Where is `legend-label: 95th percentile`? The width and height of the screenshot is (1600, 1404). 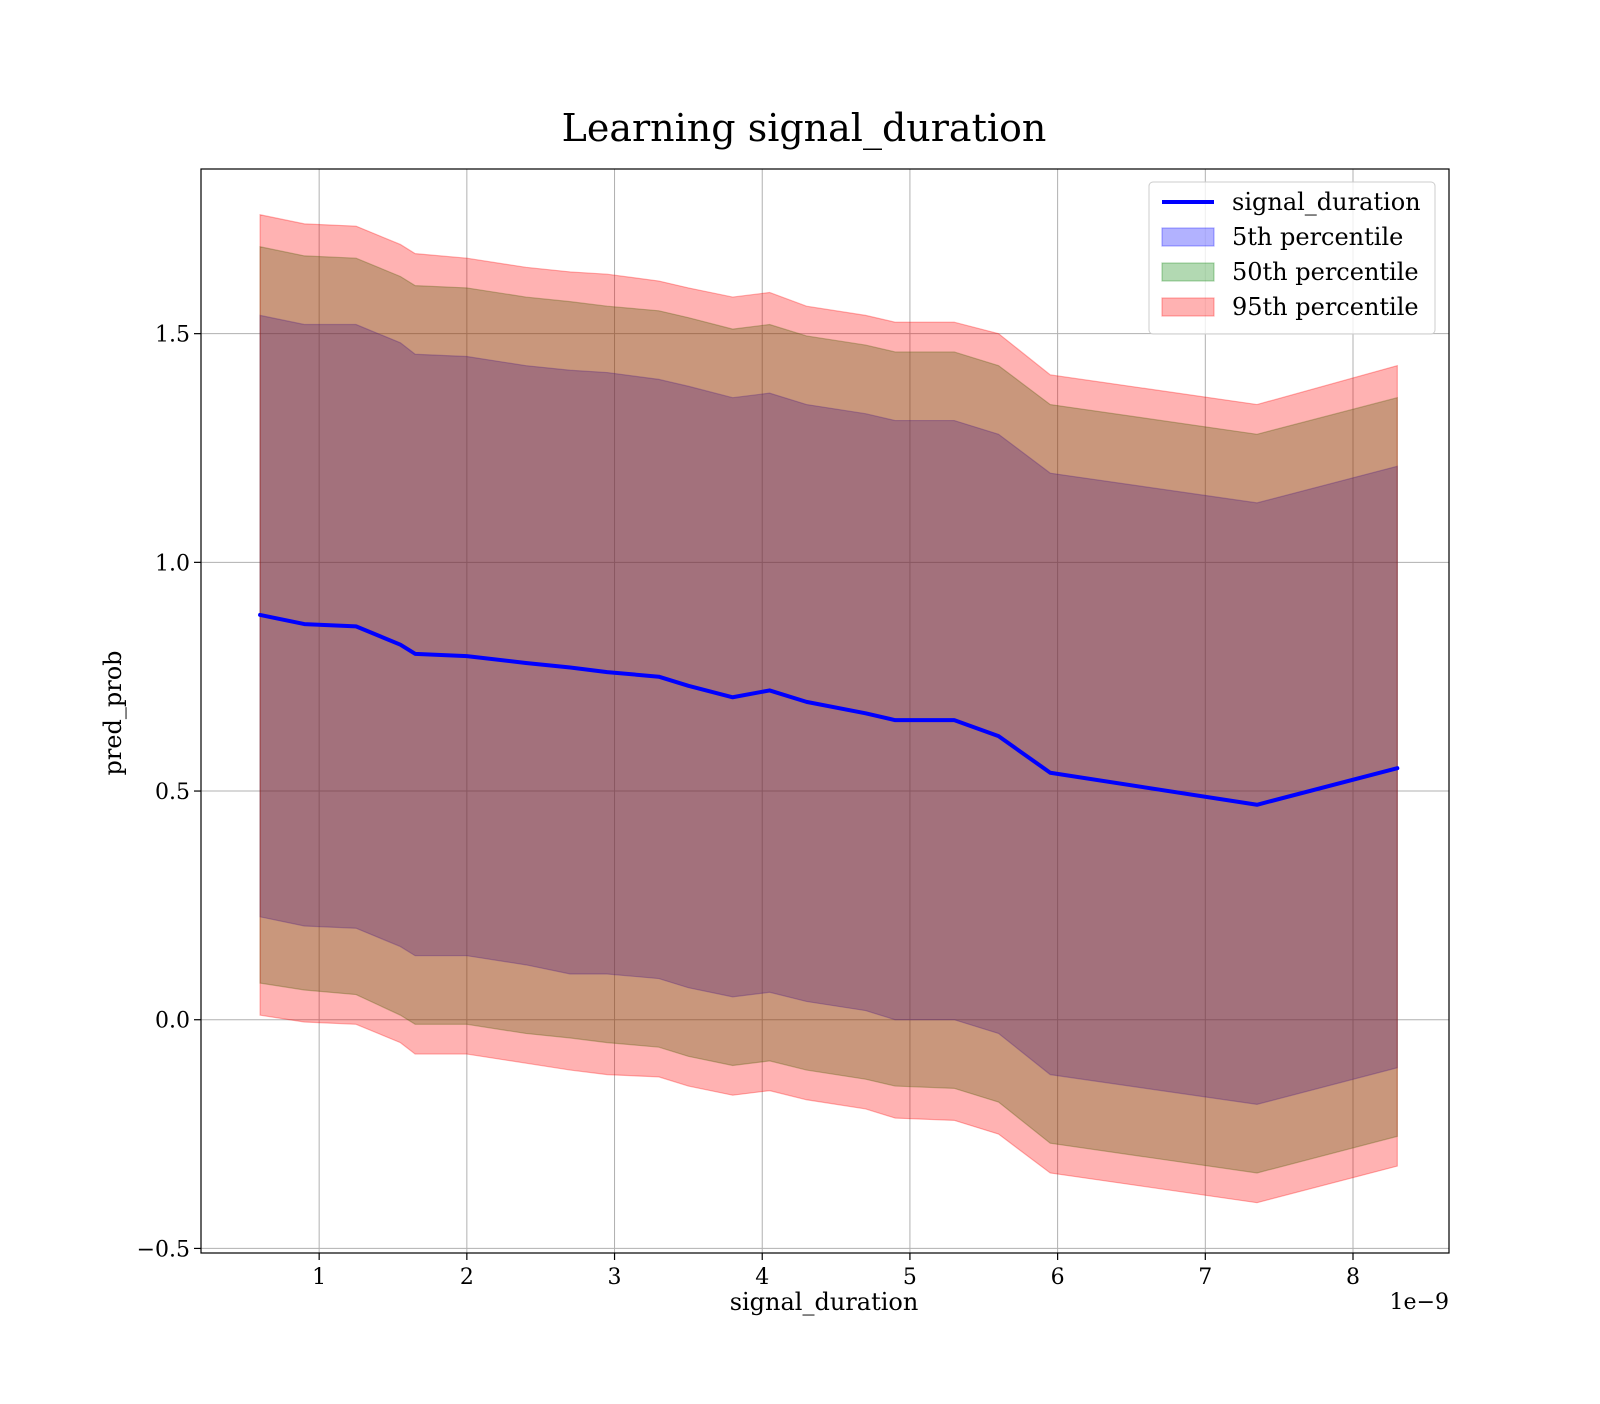
legend-label: 95th percentile is located at coordinates (1325, 307).